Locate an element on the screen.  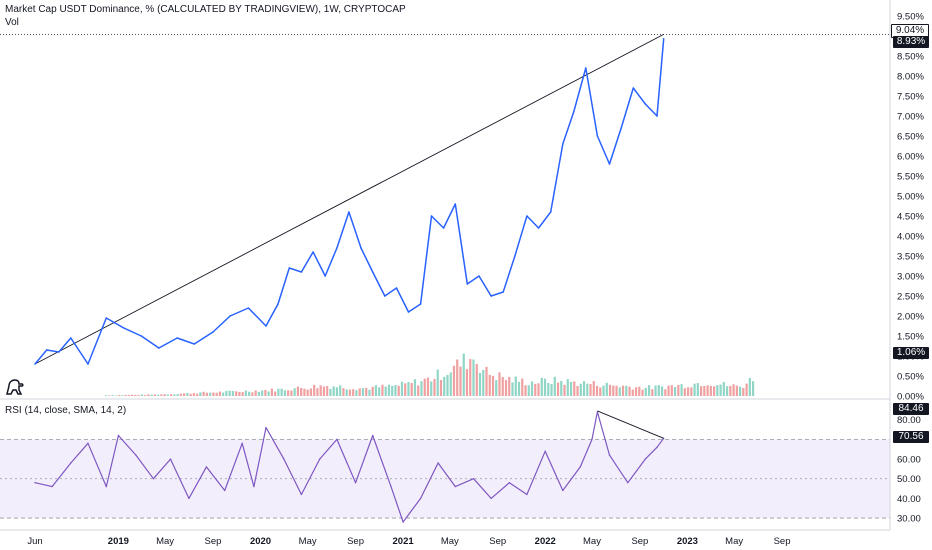
time-axis-tick-label: 2020 is located at coordinates (260, 541).